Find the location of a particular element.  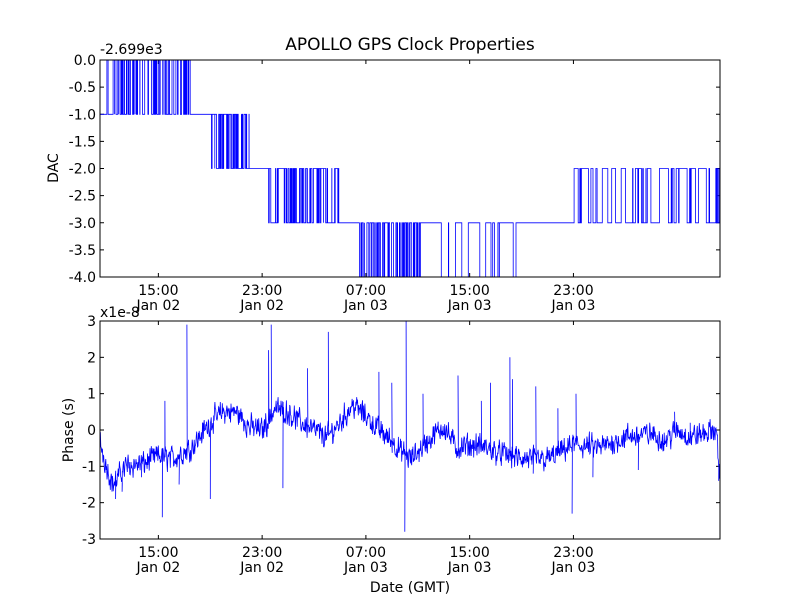

y-tick-label: 0.0 is located at coordinates (85, 61).